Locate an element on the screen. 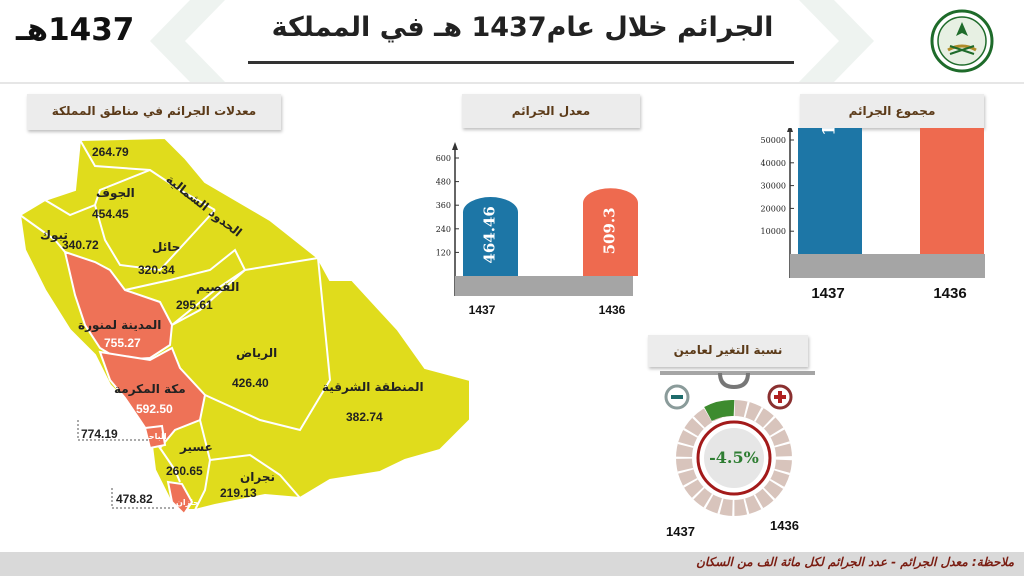 This screenshot has width=1024, height=576. region-name-label: تبوك is located at coordinates (54, 235).